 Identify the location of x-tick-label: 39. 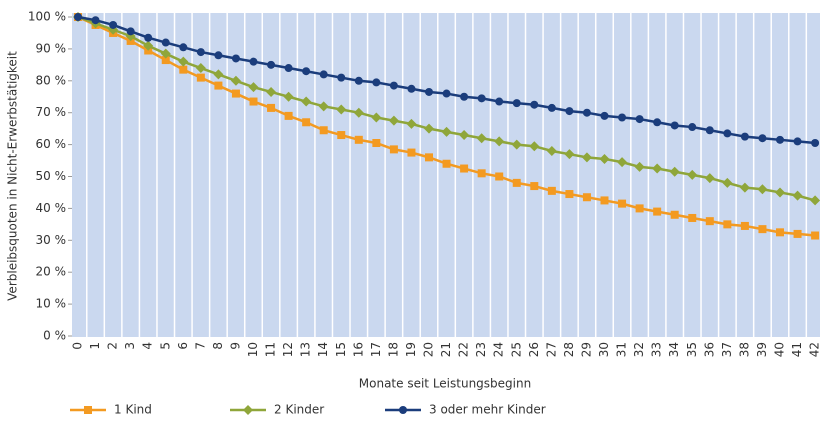
(762, 349).